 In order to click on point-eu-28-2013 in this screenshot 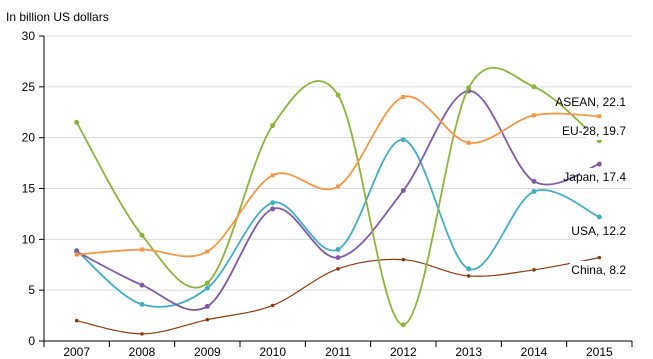, I will do `click(469, 88)`.